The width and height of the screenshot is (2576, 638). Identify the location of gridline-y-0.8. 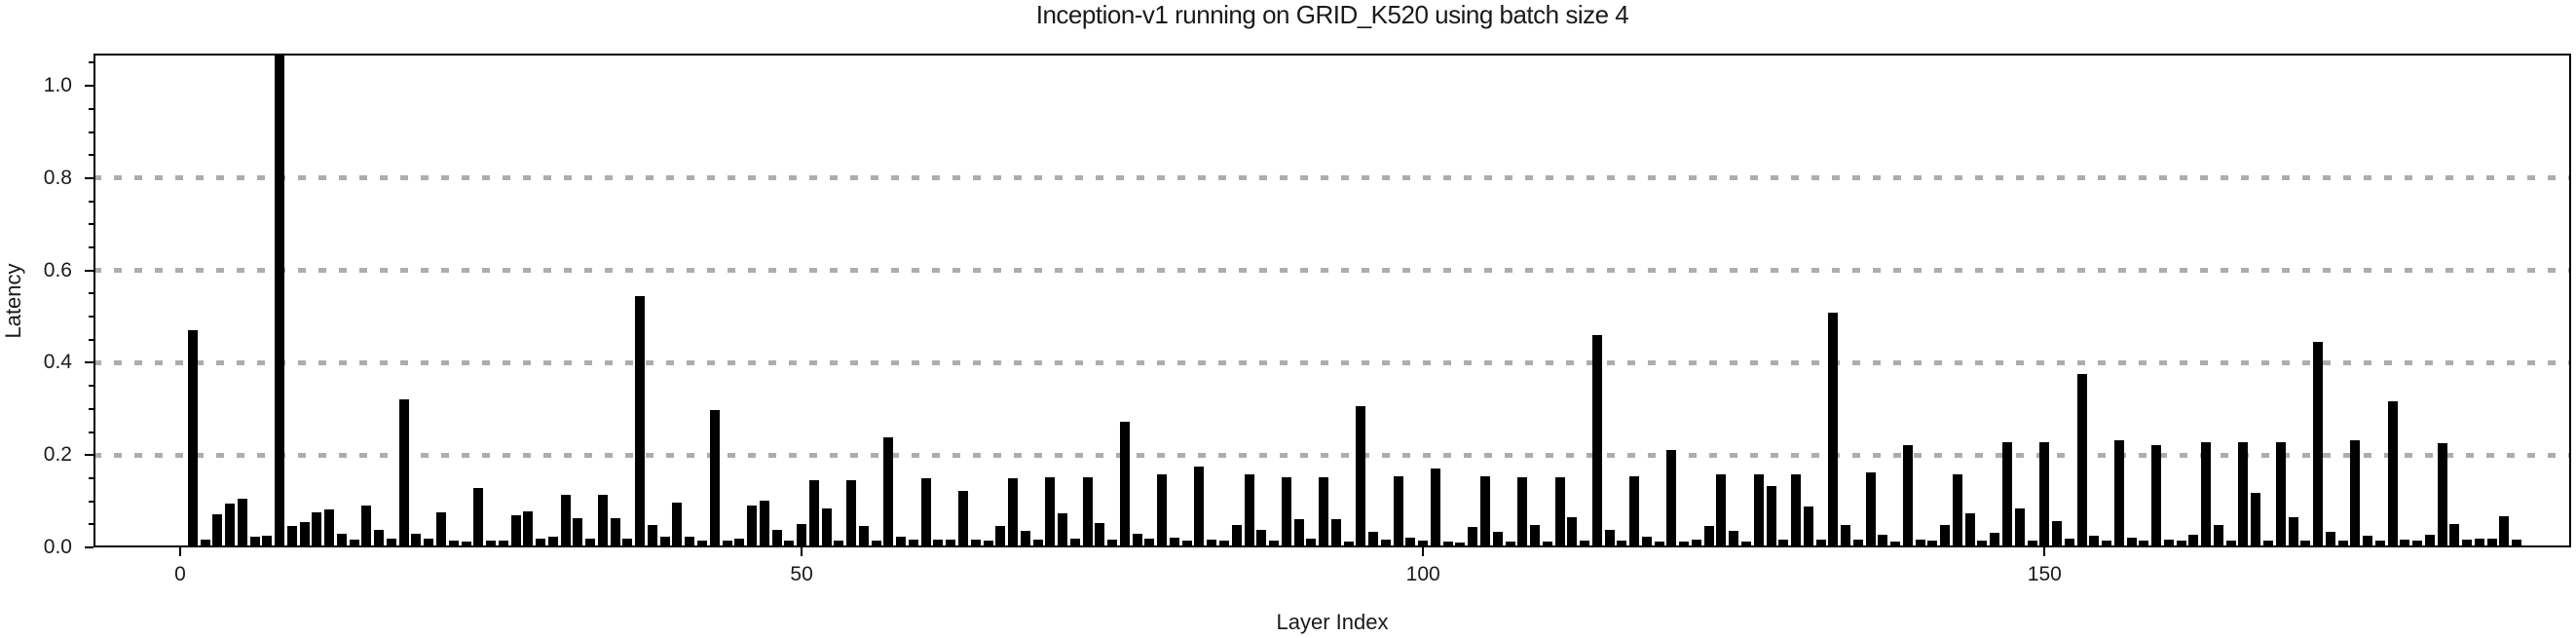
(1332, 178).